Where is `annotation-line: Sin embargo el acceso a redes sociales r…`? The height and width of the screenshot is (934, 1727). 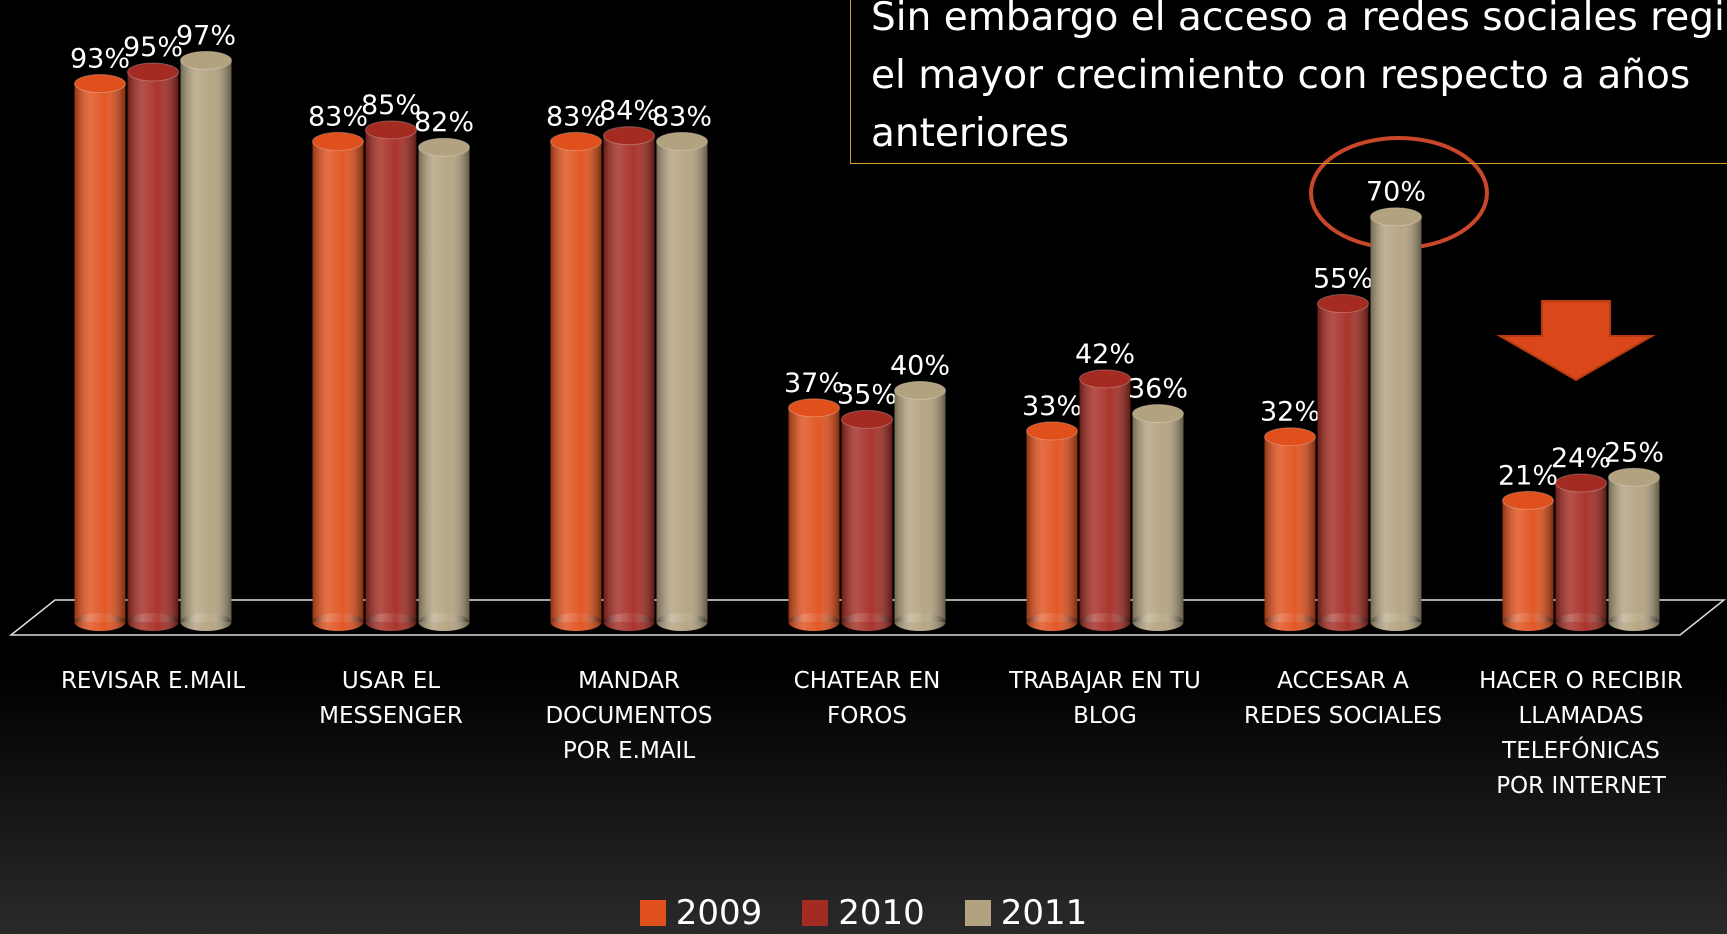 annotation-line: Sin embargo el acceso a redes sociales r… is located at coordinates (1299, 20).